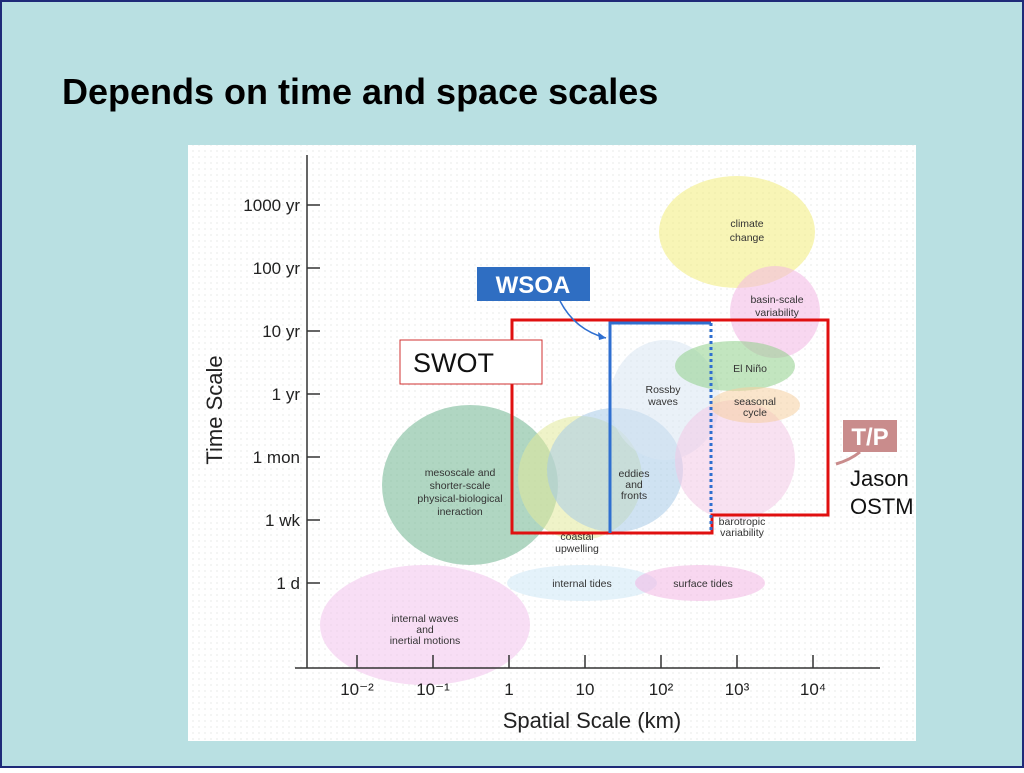 The height and width of the screenshot is (773, 1024). Describe the element at coordinates (453, 363) in the screenshot. I see `swot-label: SWOT` at that location.